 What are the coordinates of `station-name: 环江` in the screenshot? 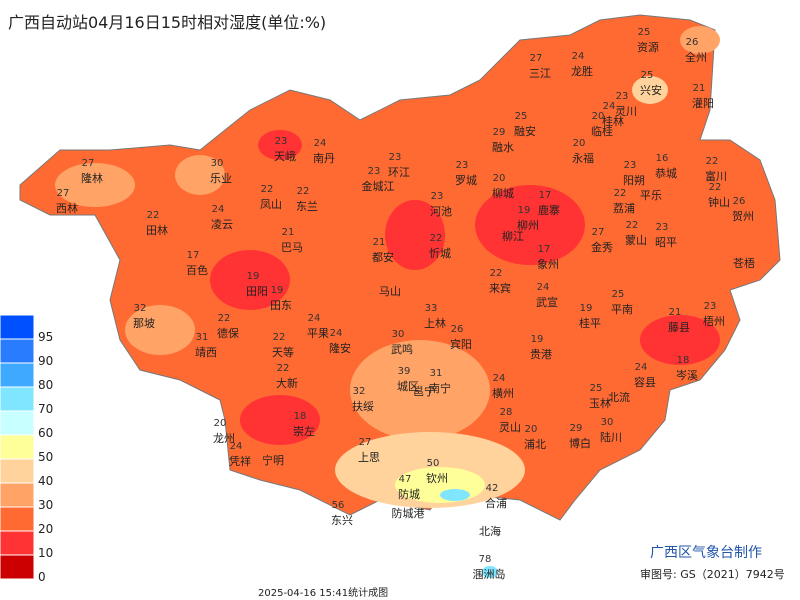 It's located at (399, 172).